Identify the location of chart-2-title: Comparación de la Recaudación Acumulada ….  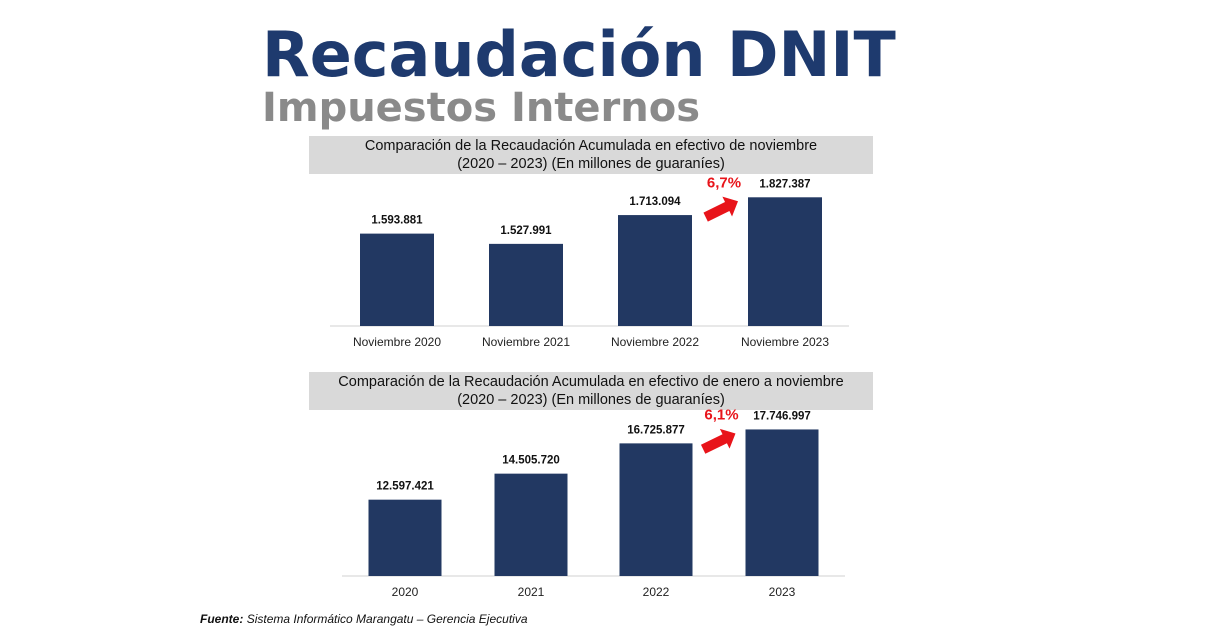
(591, 391).